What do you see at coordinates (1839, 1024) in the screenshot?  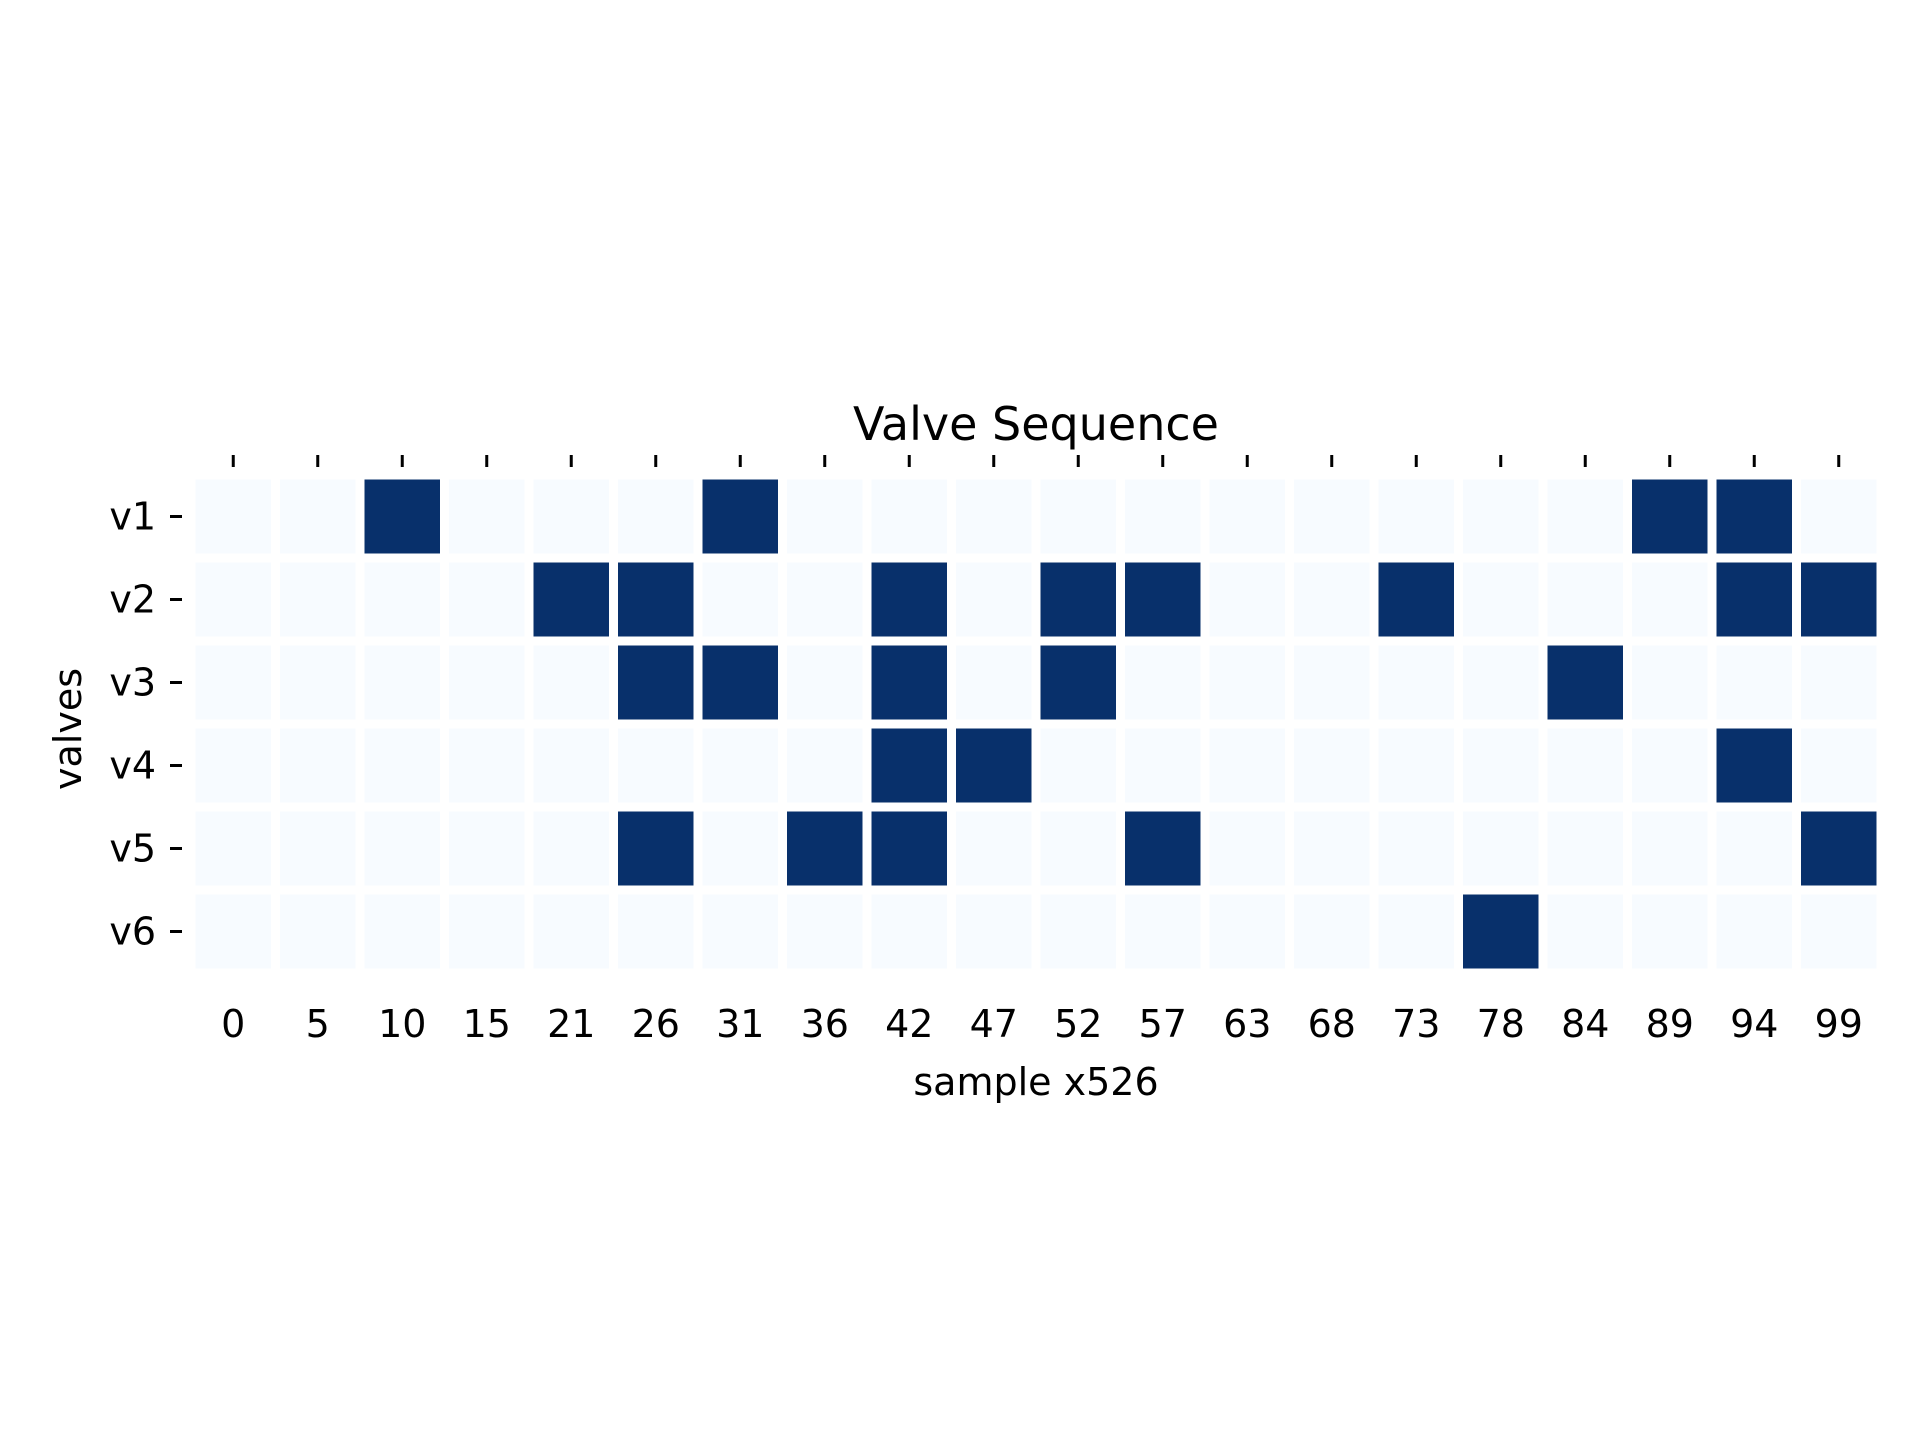 I see `x-tick-label: 99` at bounding box center [1839, 1024].